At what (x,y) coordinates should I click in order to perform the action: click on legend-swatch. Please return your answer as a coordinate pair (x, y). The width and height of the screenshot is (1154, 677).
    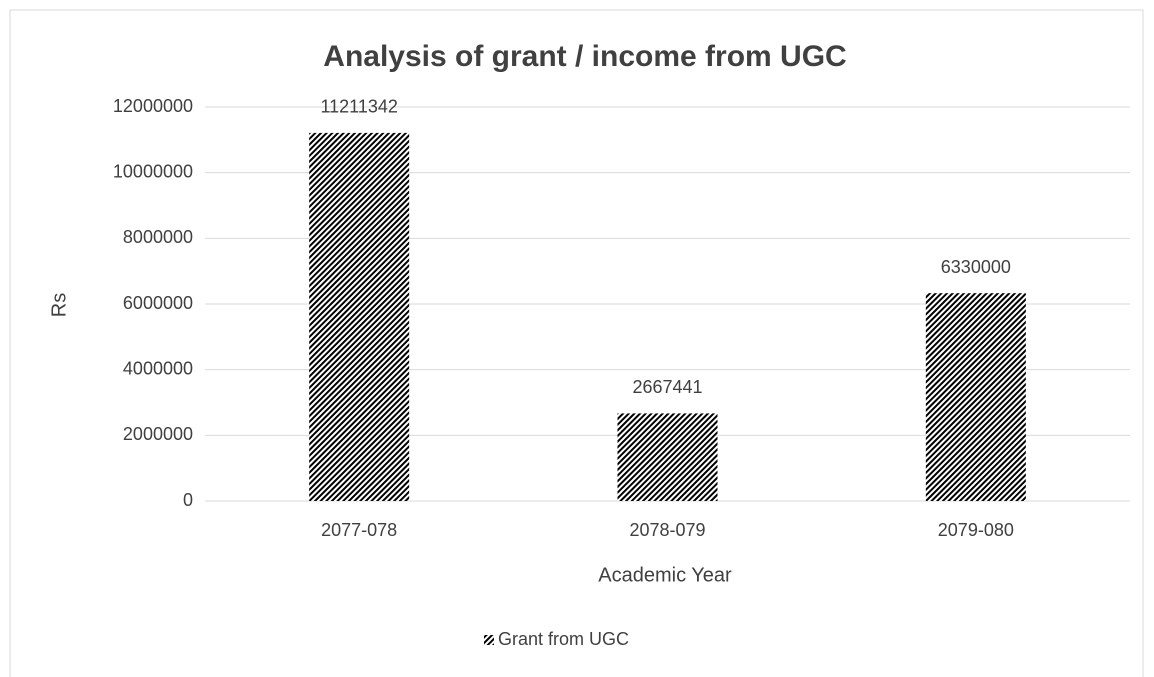
    Looking at the image, I should click on (489, 640).